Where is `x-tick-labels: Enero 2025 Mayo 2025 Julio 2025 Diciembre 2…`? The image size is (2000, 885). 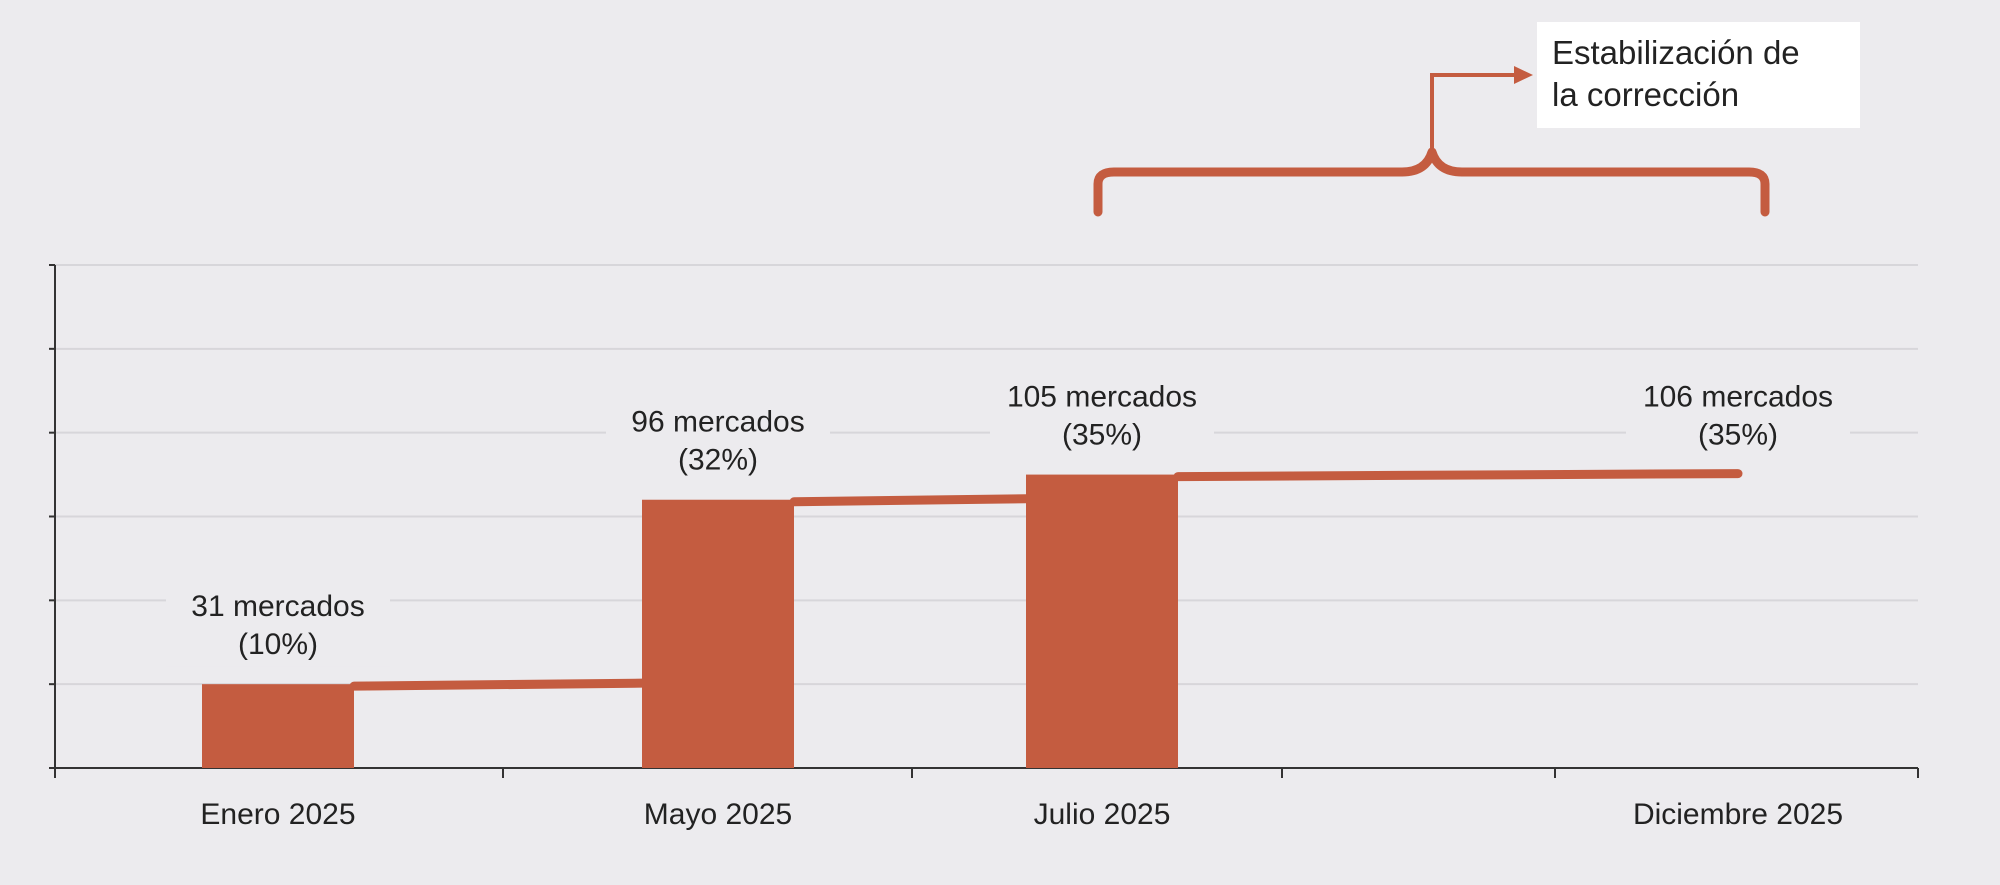
x-tick-labels: Enero 2025 Mayo 2025 Julio 2025 Diciembre 2… is located at coordinates (1021, 814).